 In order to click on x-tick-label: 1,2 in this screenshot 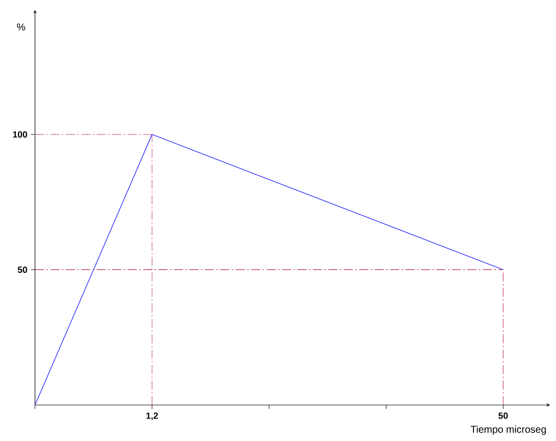, I will do `click(152, 416)`.